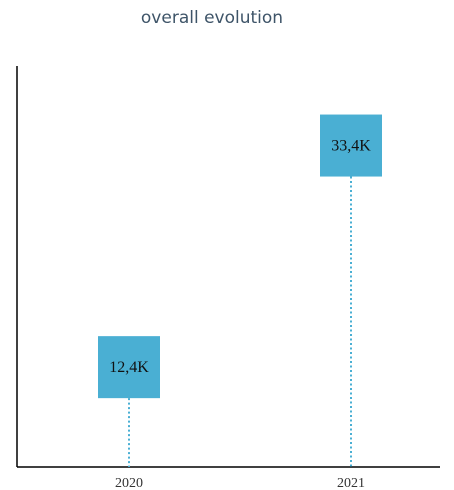  I want to click on value-label-2021: 33,4K, so click(351, 146).